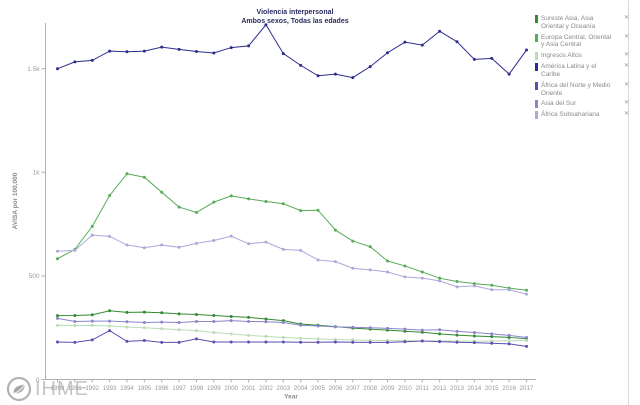  I want to click on svg-text: 2014, so click(474, 388).